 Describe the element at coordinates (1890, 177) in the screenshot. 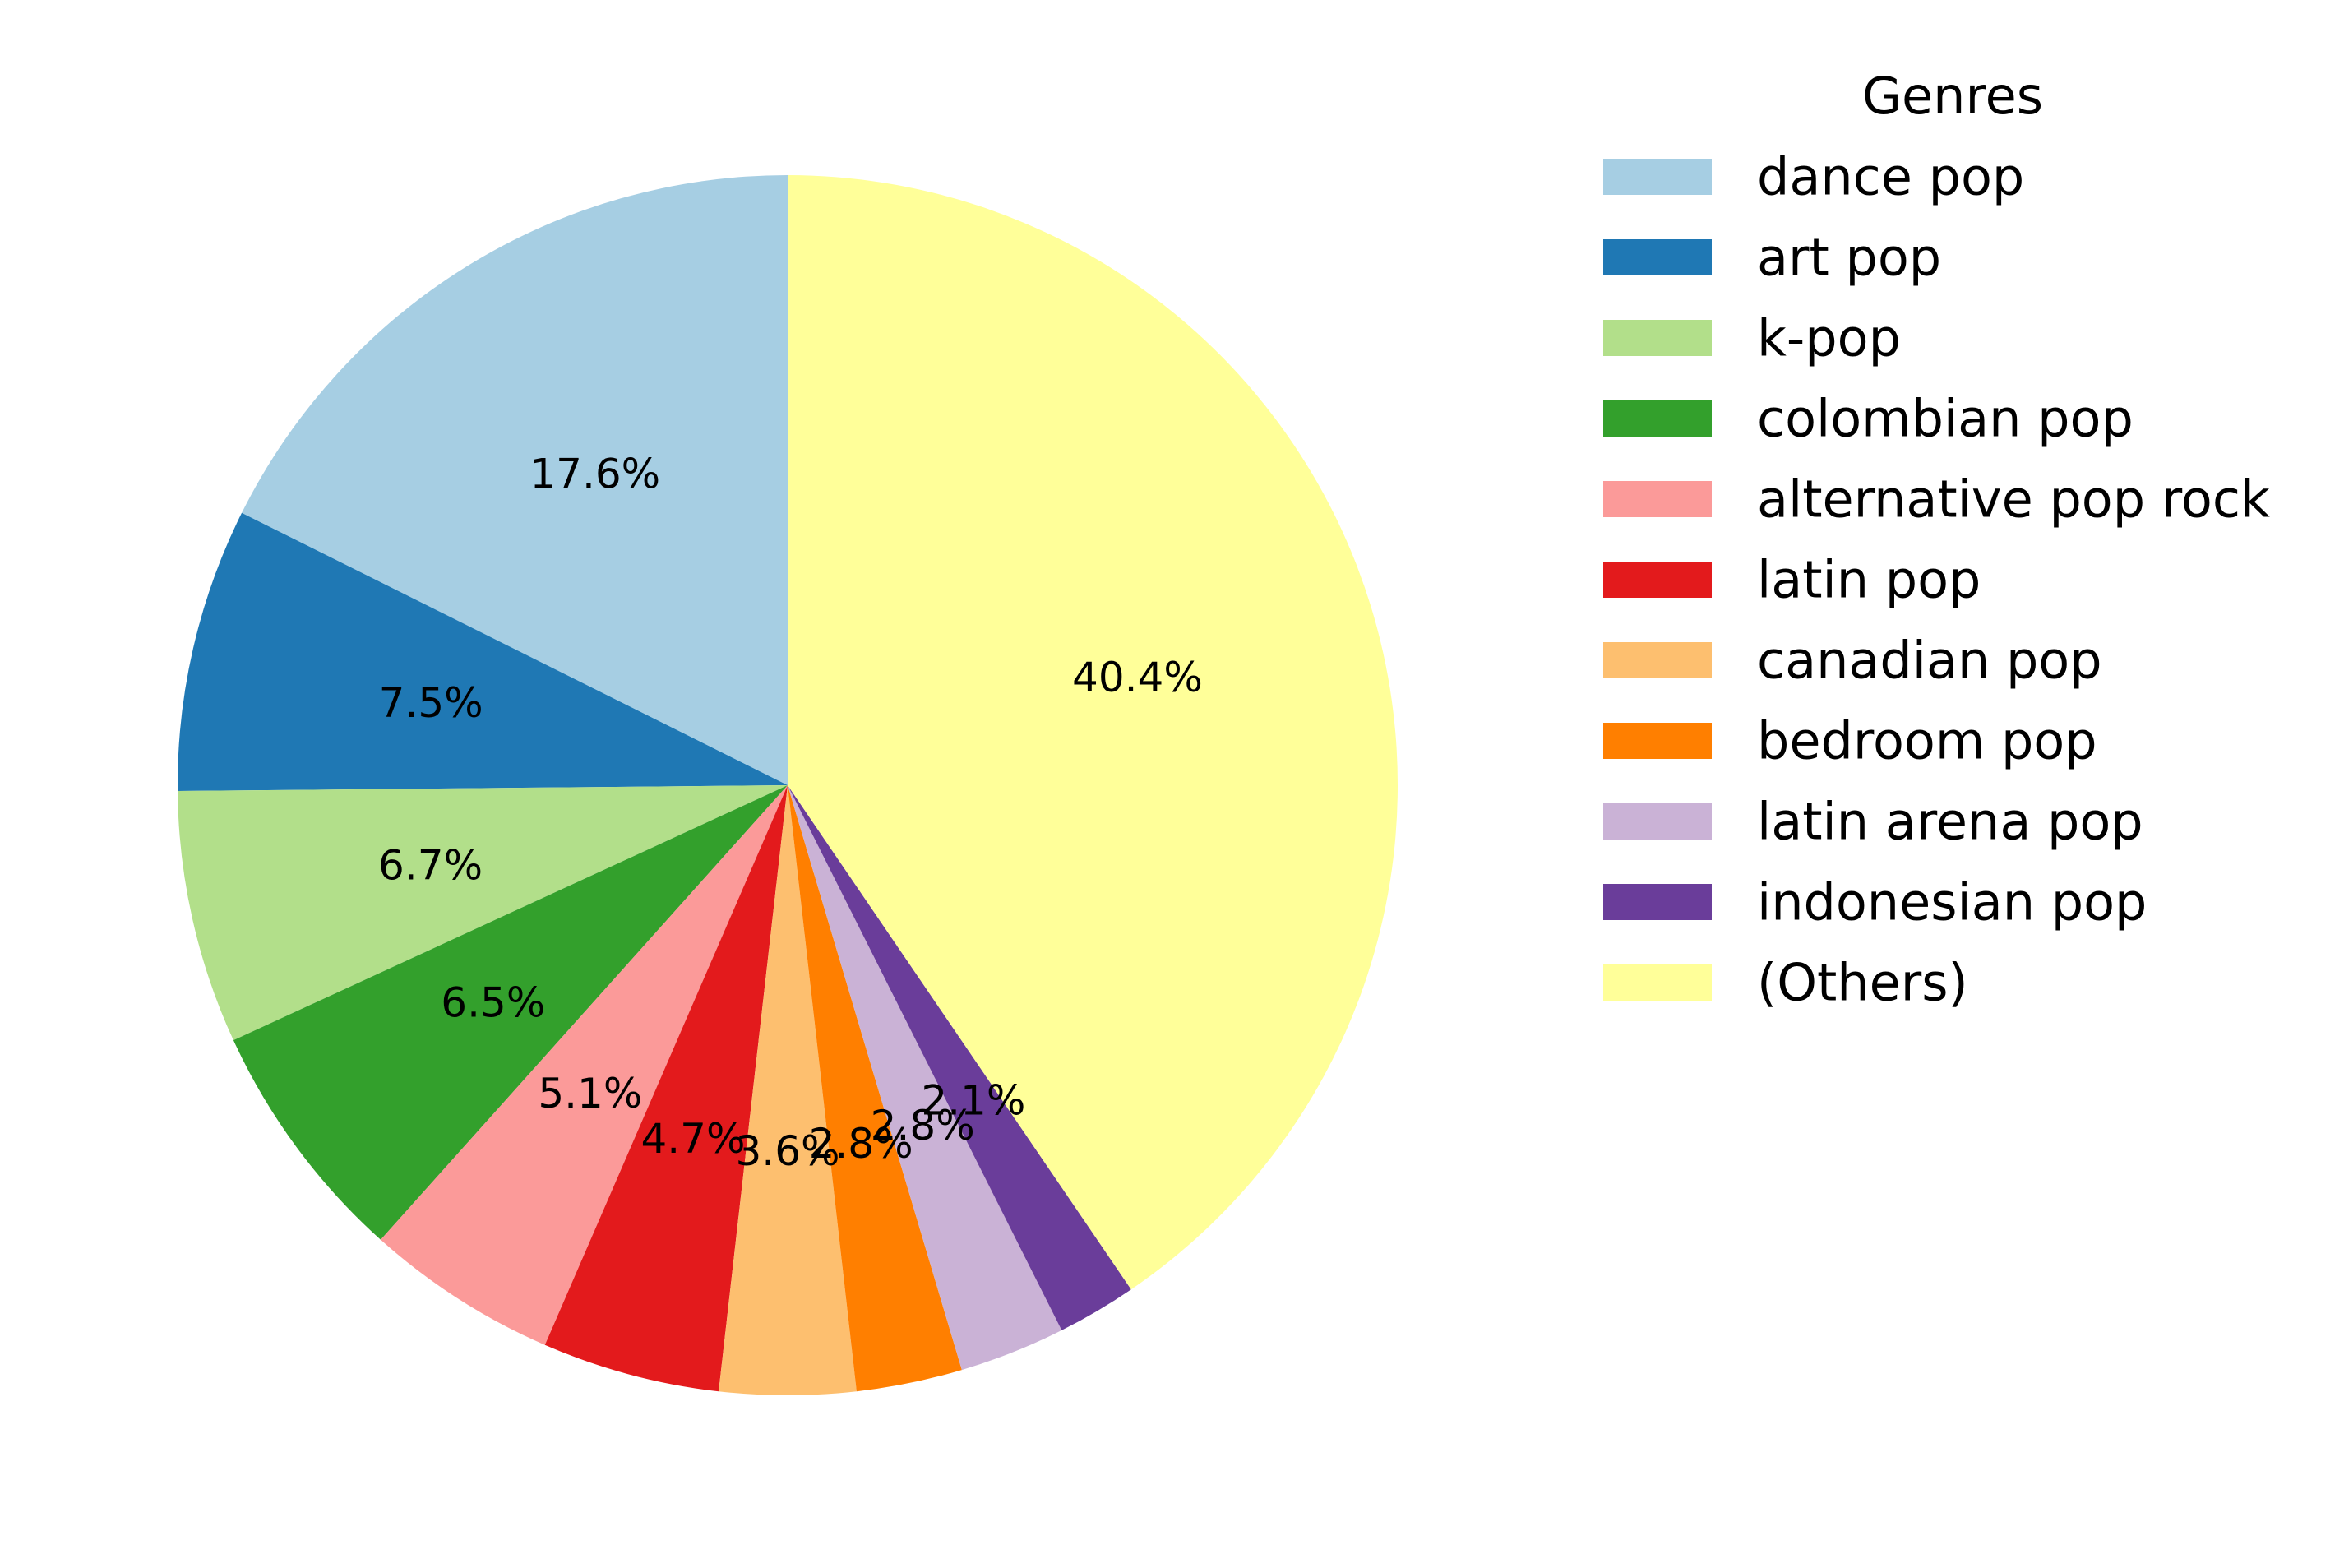

I see `legend-label-dance-pop: dance pop` at that location.